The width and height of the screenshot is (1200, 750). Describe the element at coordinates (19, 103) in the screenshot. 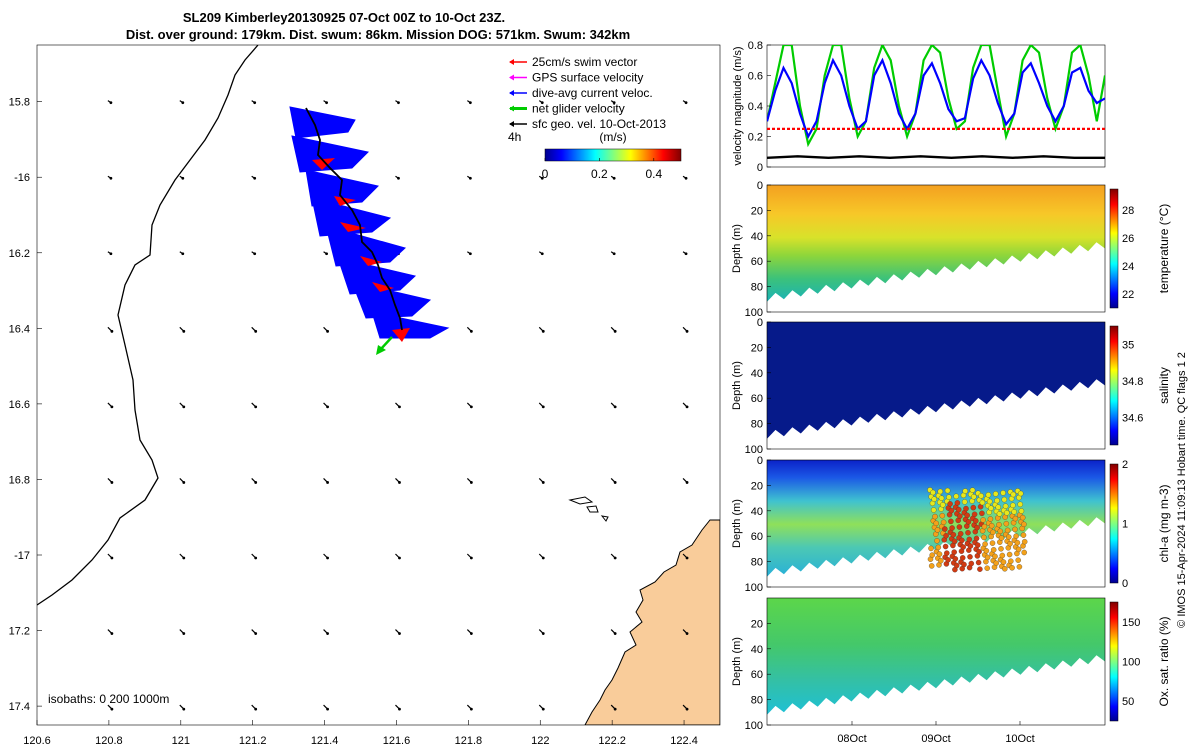

I see `y-tick-label: 15.8` at that location.